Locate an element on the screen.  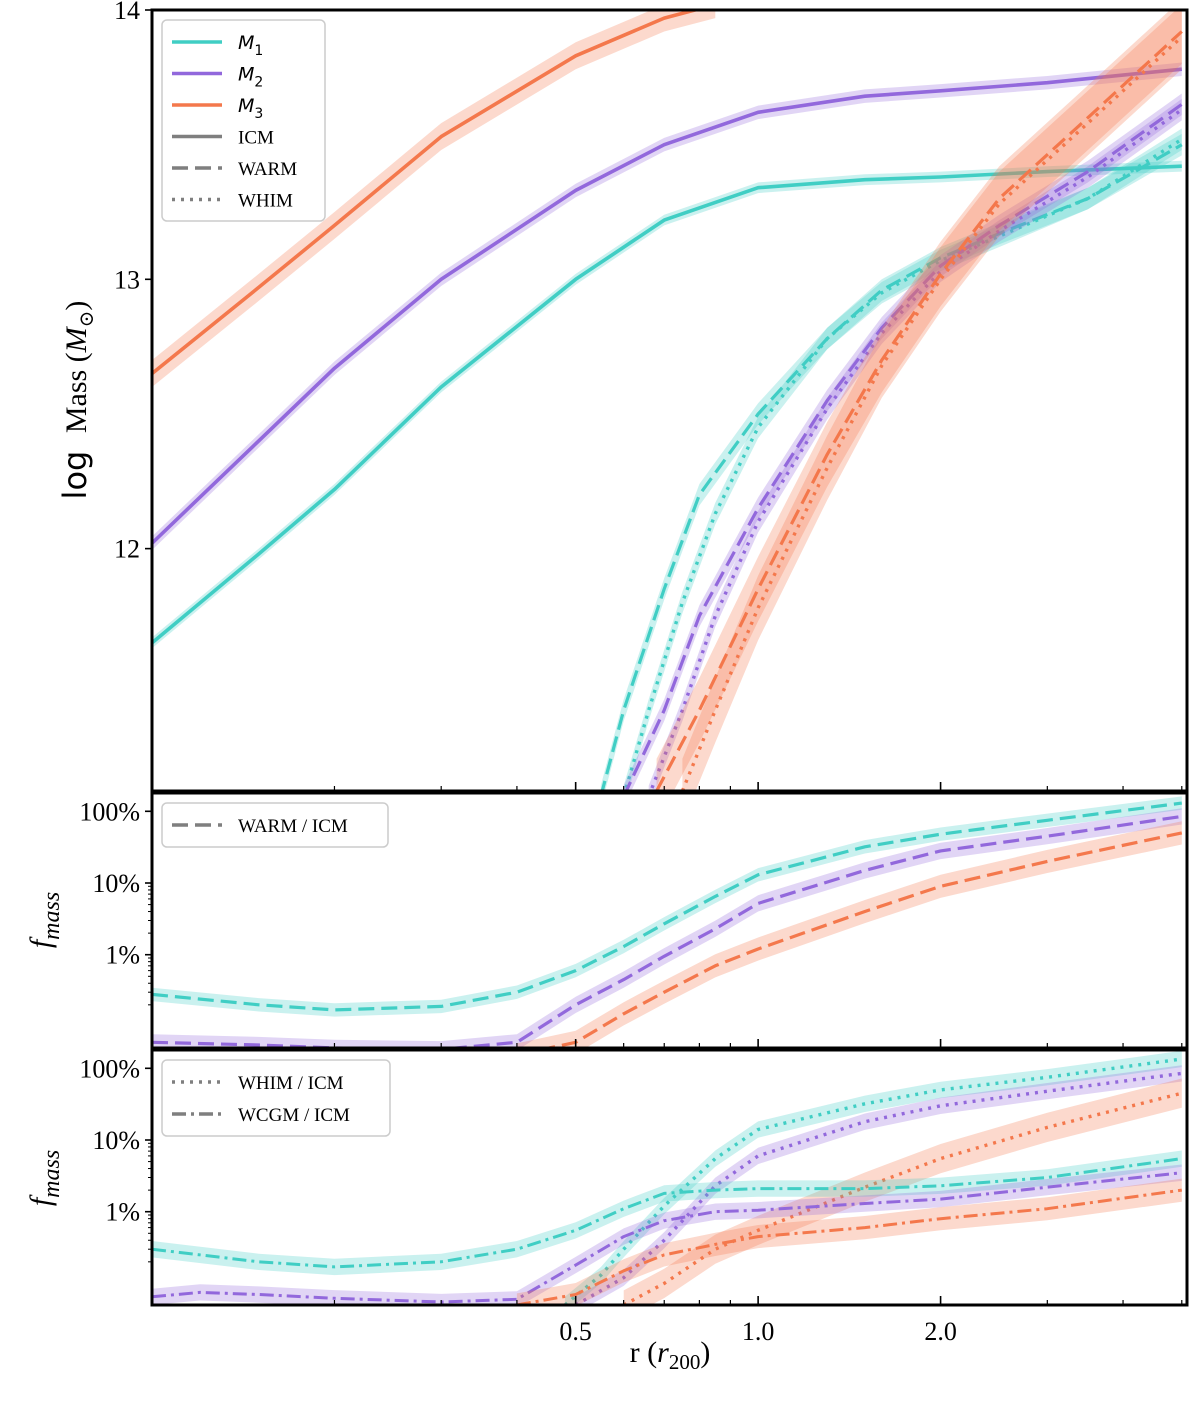
series-m2-warm-icm is located at coordinates (667, 931).